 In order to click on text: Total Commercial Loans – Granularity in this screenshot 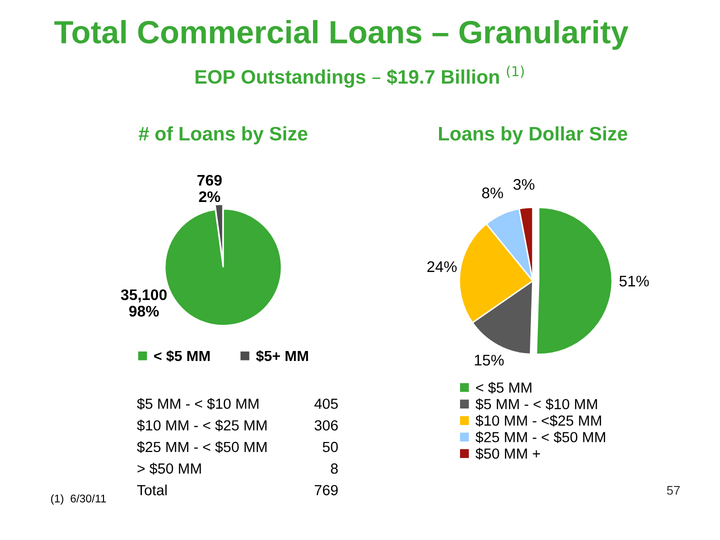, I will do `click(341, 35)`.